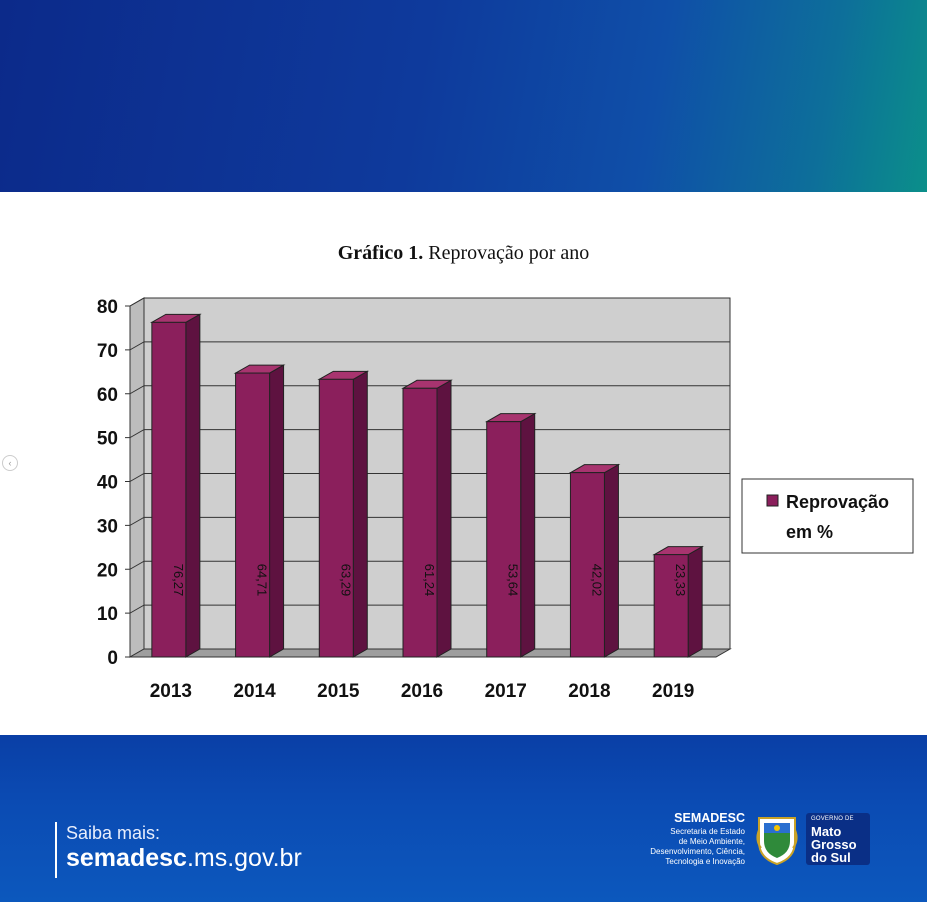 This screenshot has height=902, width=927. I want to click on y-tick-label: 50, so click(107, 439).